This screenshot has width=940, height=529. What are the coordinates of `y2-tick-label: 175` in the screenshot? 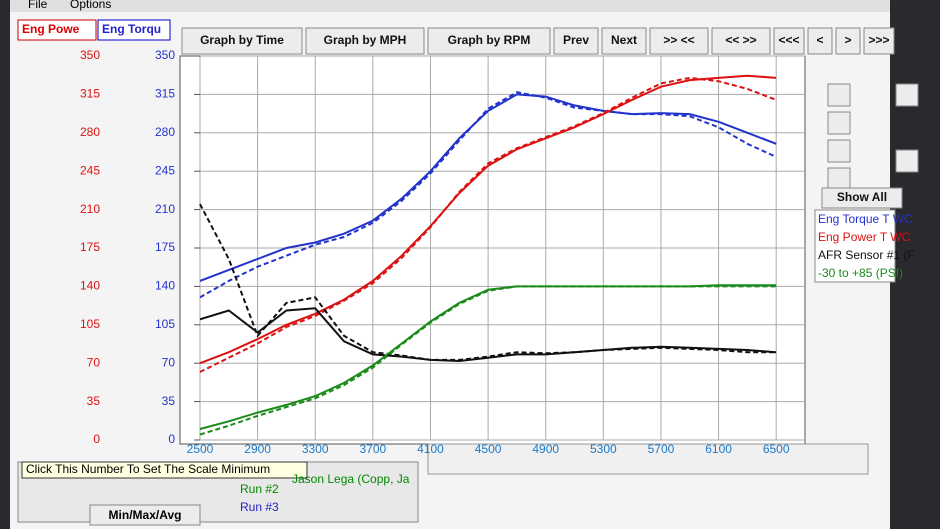 It's located at (165, 247).